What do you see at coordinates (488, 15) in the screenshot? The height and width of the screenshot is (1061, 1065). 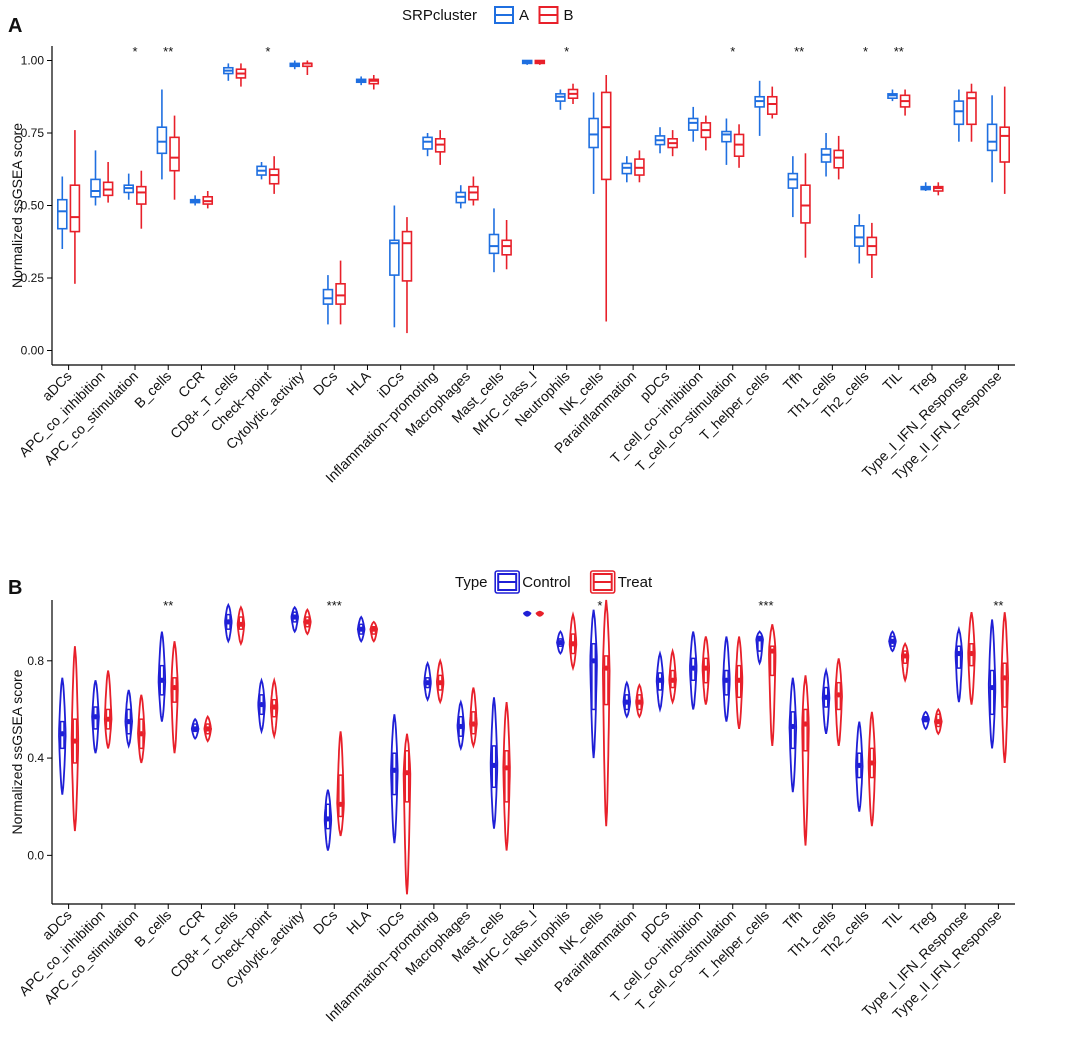 I see `legend: SRPcluster A B` at bounding box center [488, 15].